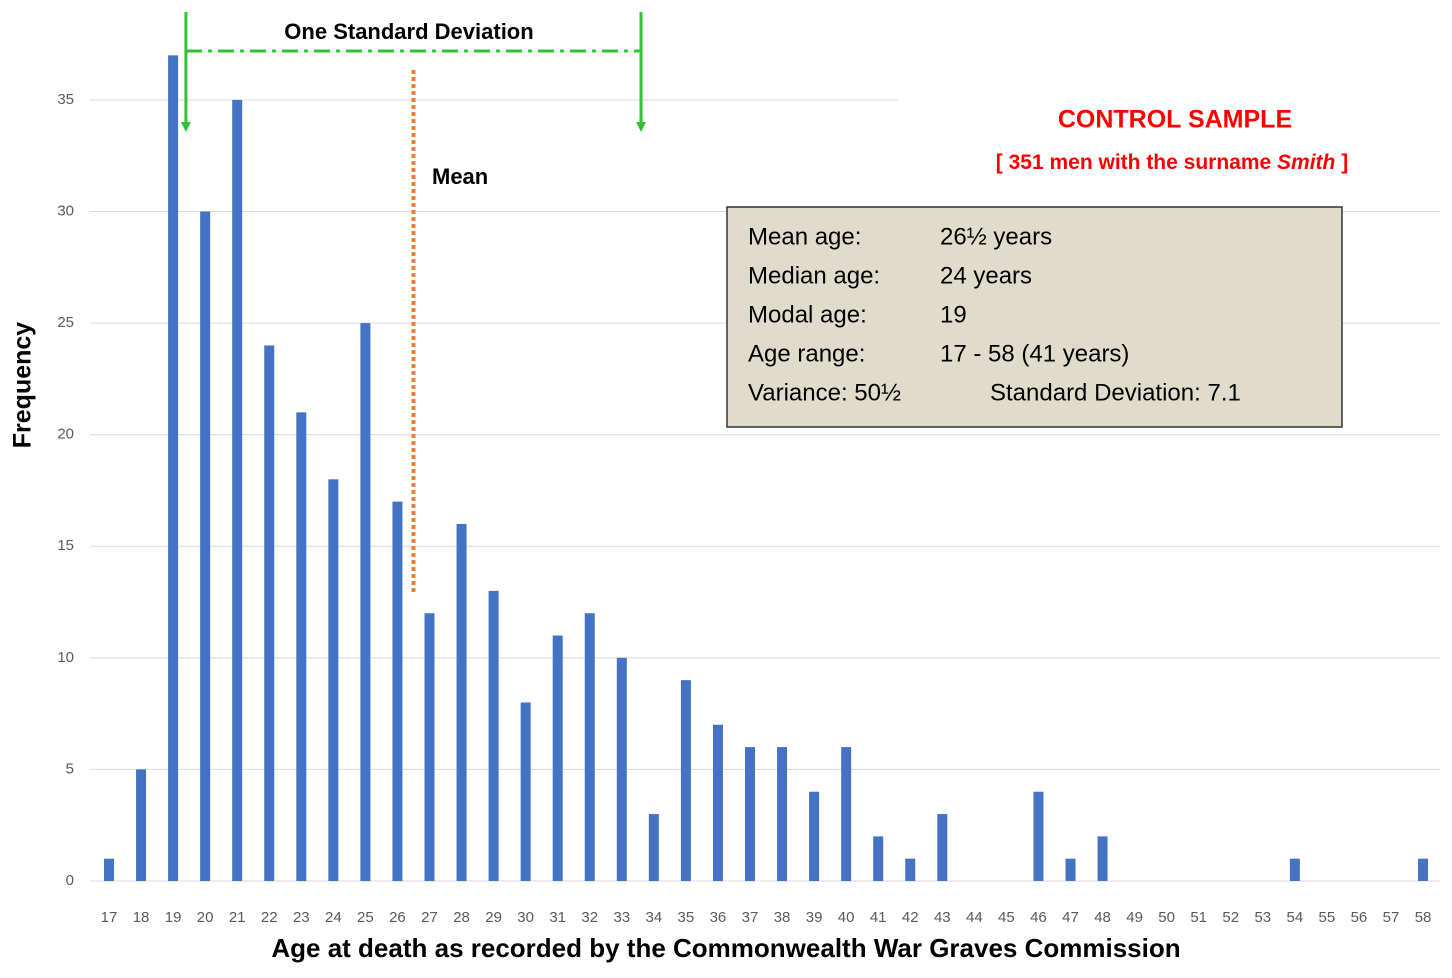 This screenshot has height=978, width=1452. What do you see at coordinates (1134, 917) in the screenshot?
I see `x-tick-label: 49` at bounding box center [1134, 917].